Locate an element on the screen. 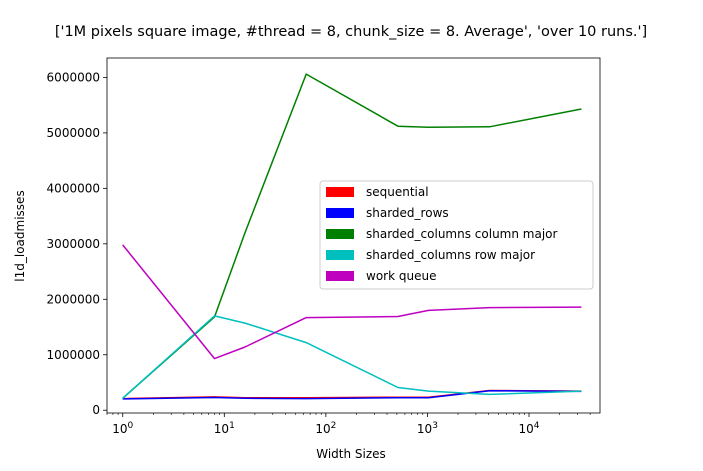 The height and width of the screenshot is (471, 703). y-tick-label: 0 is located at coordinates (96, 410).